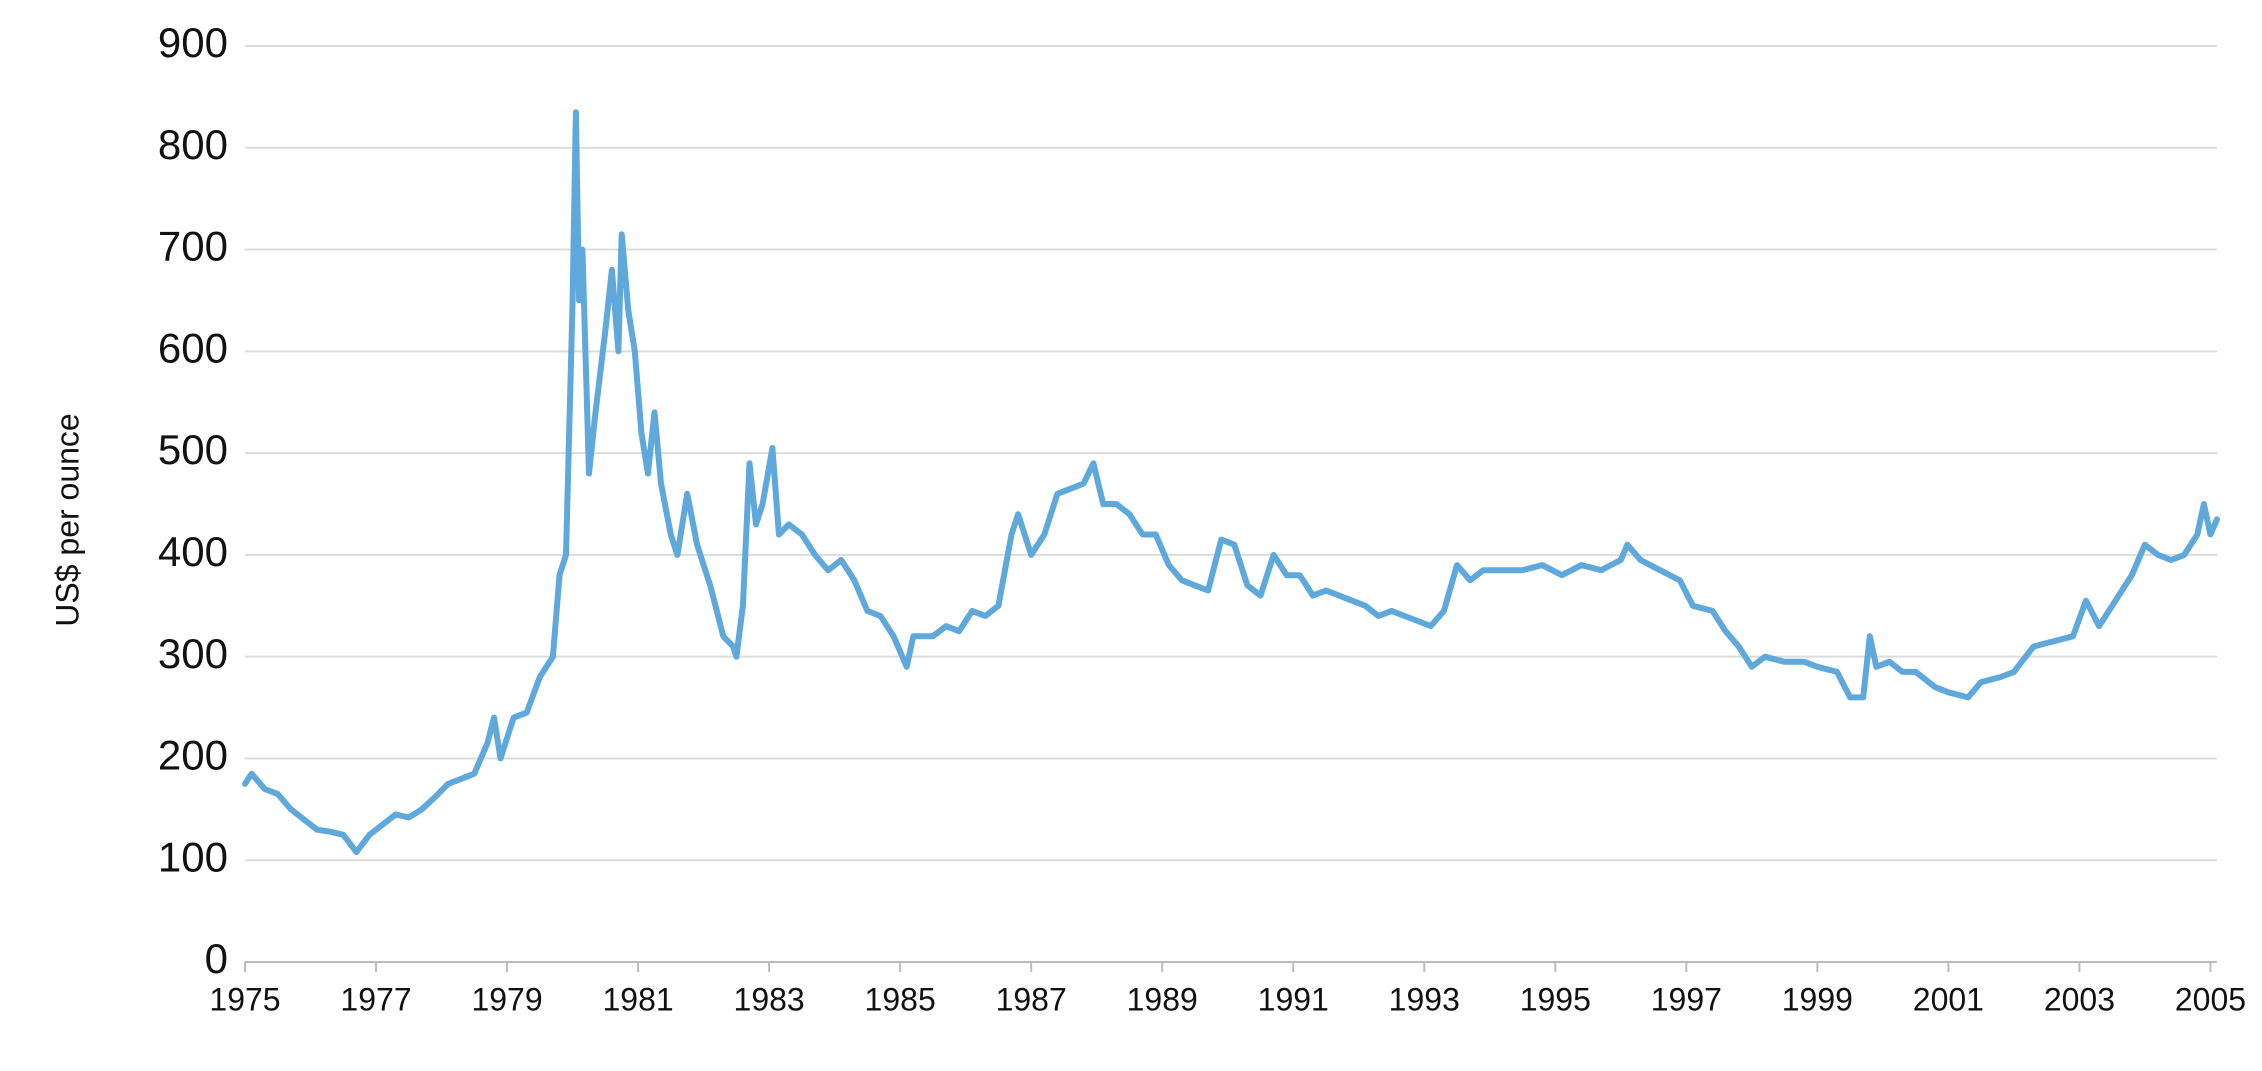 The image size is (2262, 1071). What do you see at coordinates (193, 42) in the screenshot?
I see `y-tick-label: 900` at bounding box center [193, 42].